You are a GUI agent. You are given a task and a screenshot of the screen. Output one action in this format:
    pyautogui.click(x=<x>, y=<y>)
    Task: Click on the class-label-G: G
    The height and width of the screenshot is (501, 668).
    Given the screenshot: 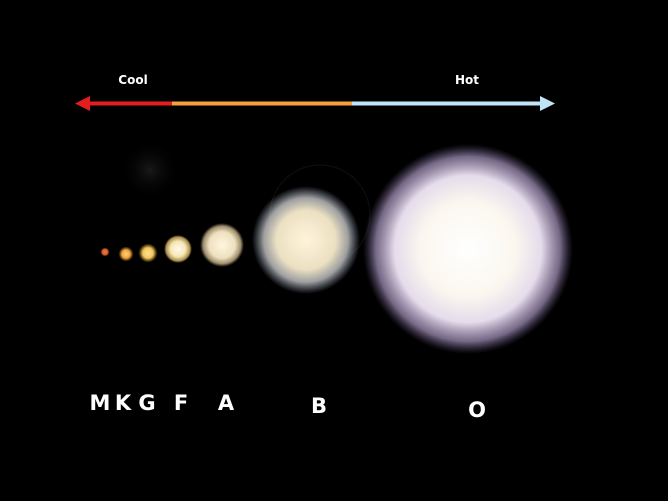 What is the action you would take?
    pyautogui.click(x=147, y=403)
    